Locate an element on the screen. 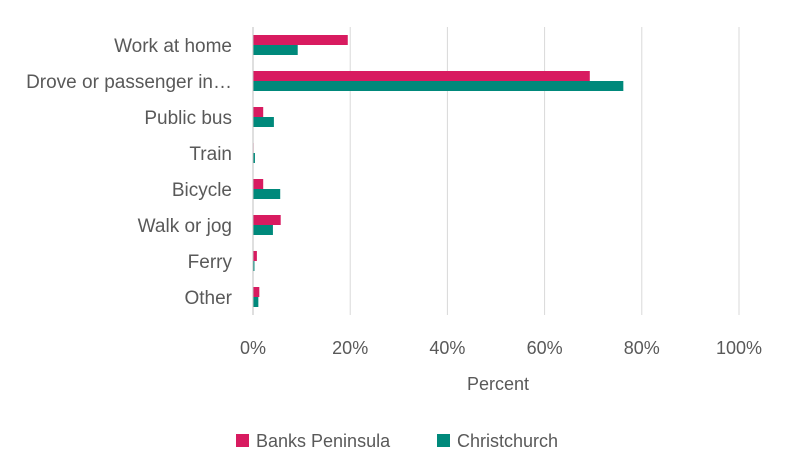 This screenshot has width=800, height=476. legend: Banks Peninsula Christchurch is located at coordinates (397, 441).